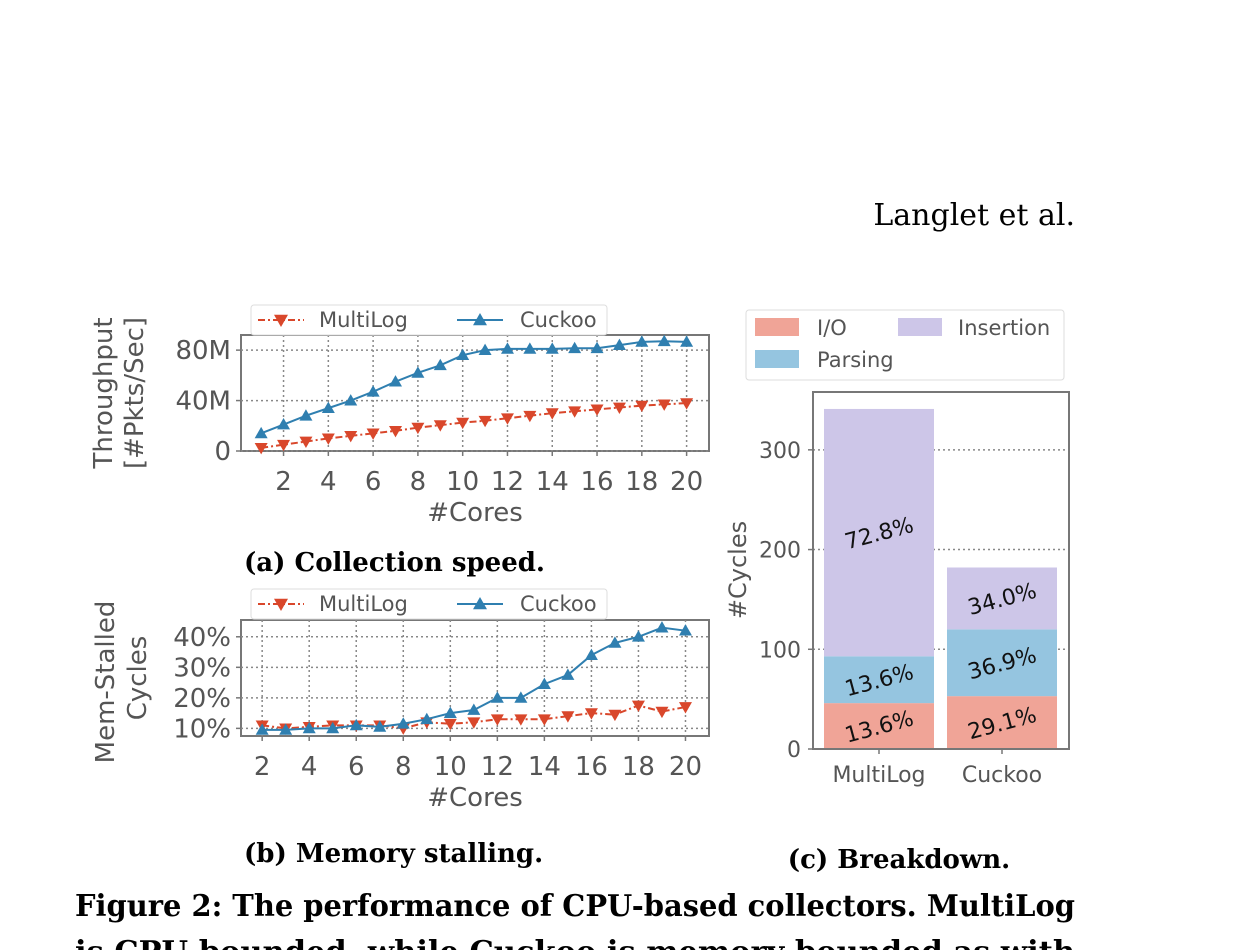 Image resolution: width=1250 pixels, height=950 pixels. What do you see at coordinates (777, 327) in the screenshot?
I see `legend-swatch-io` at bounding box center [777, 327].